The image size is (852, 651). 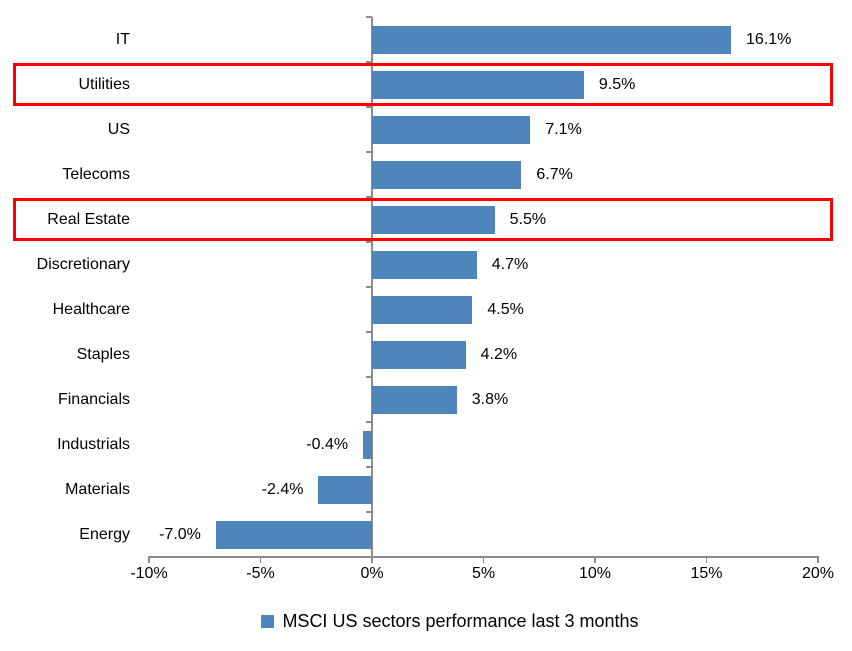 What do you see at coordinates (595, 573) in the screenshot?
I see `x-tick-label: 10%` at bounding box center [595, 573].